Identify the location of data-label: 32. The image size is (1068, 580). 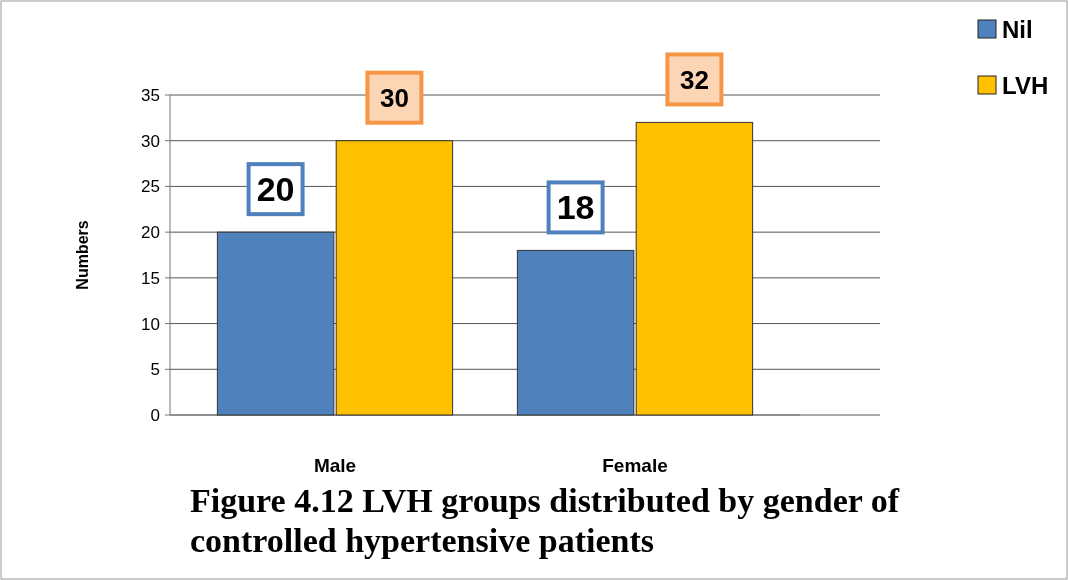
(694, 79).